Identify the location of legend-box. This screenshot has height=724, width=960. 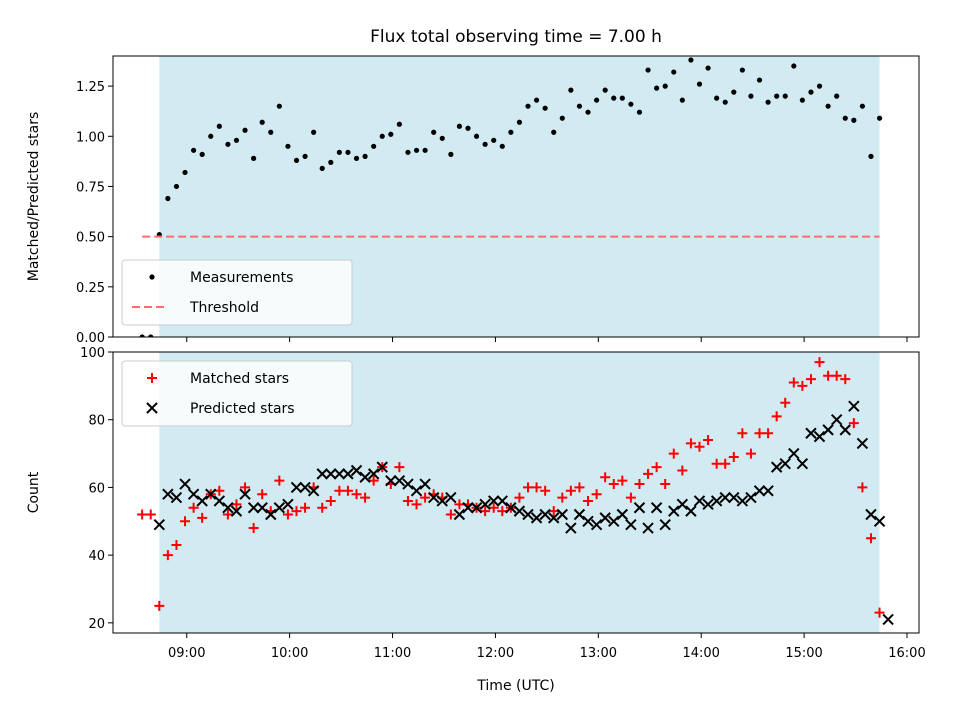
(237, 393).